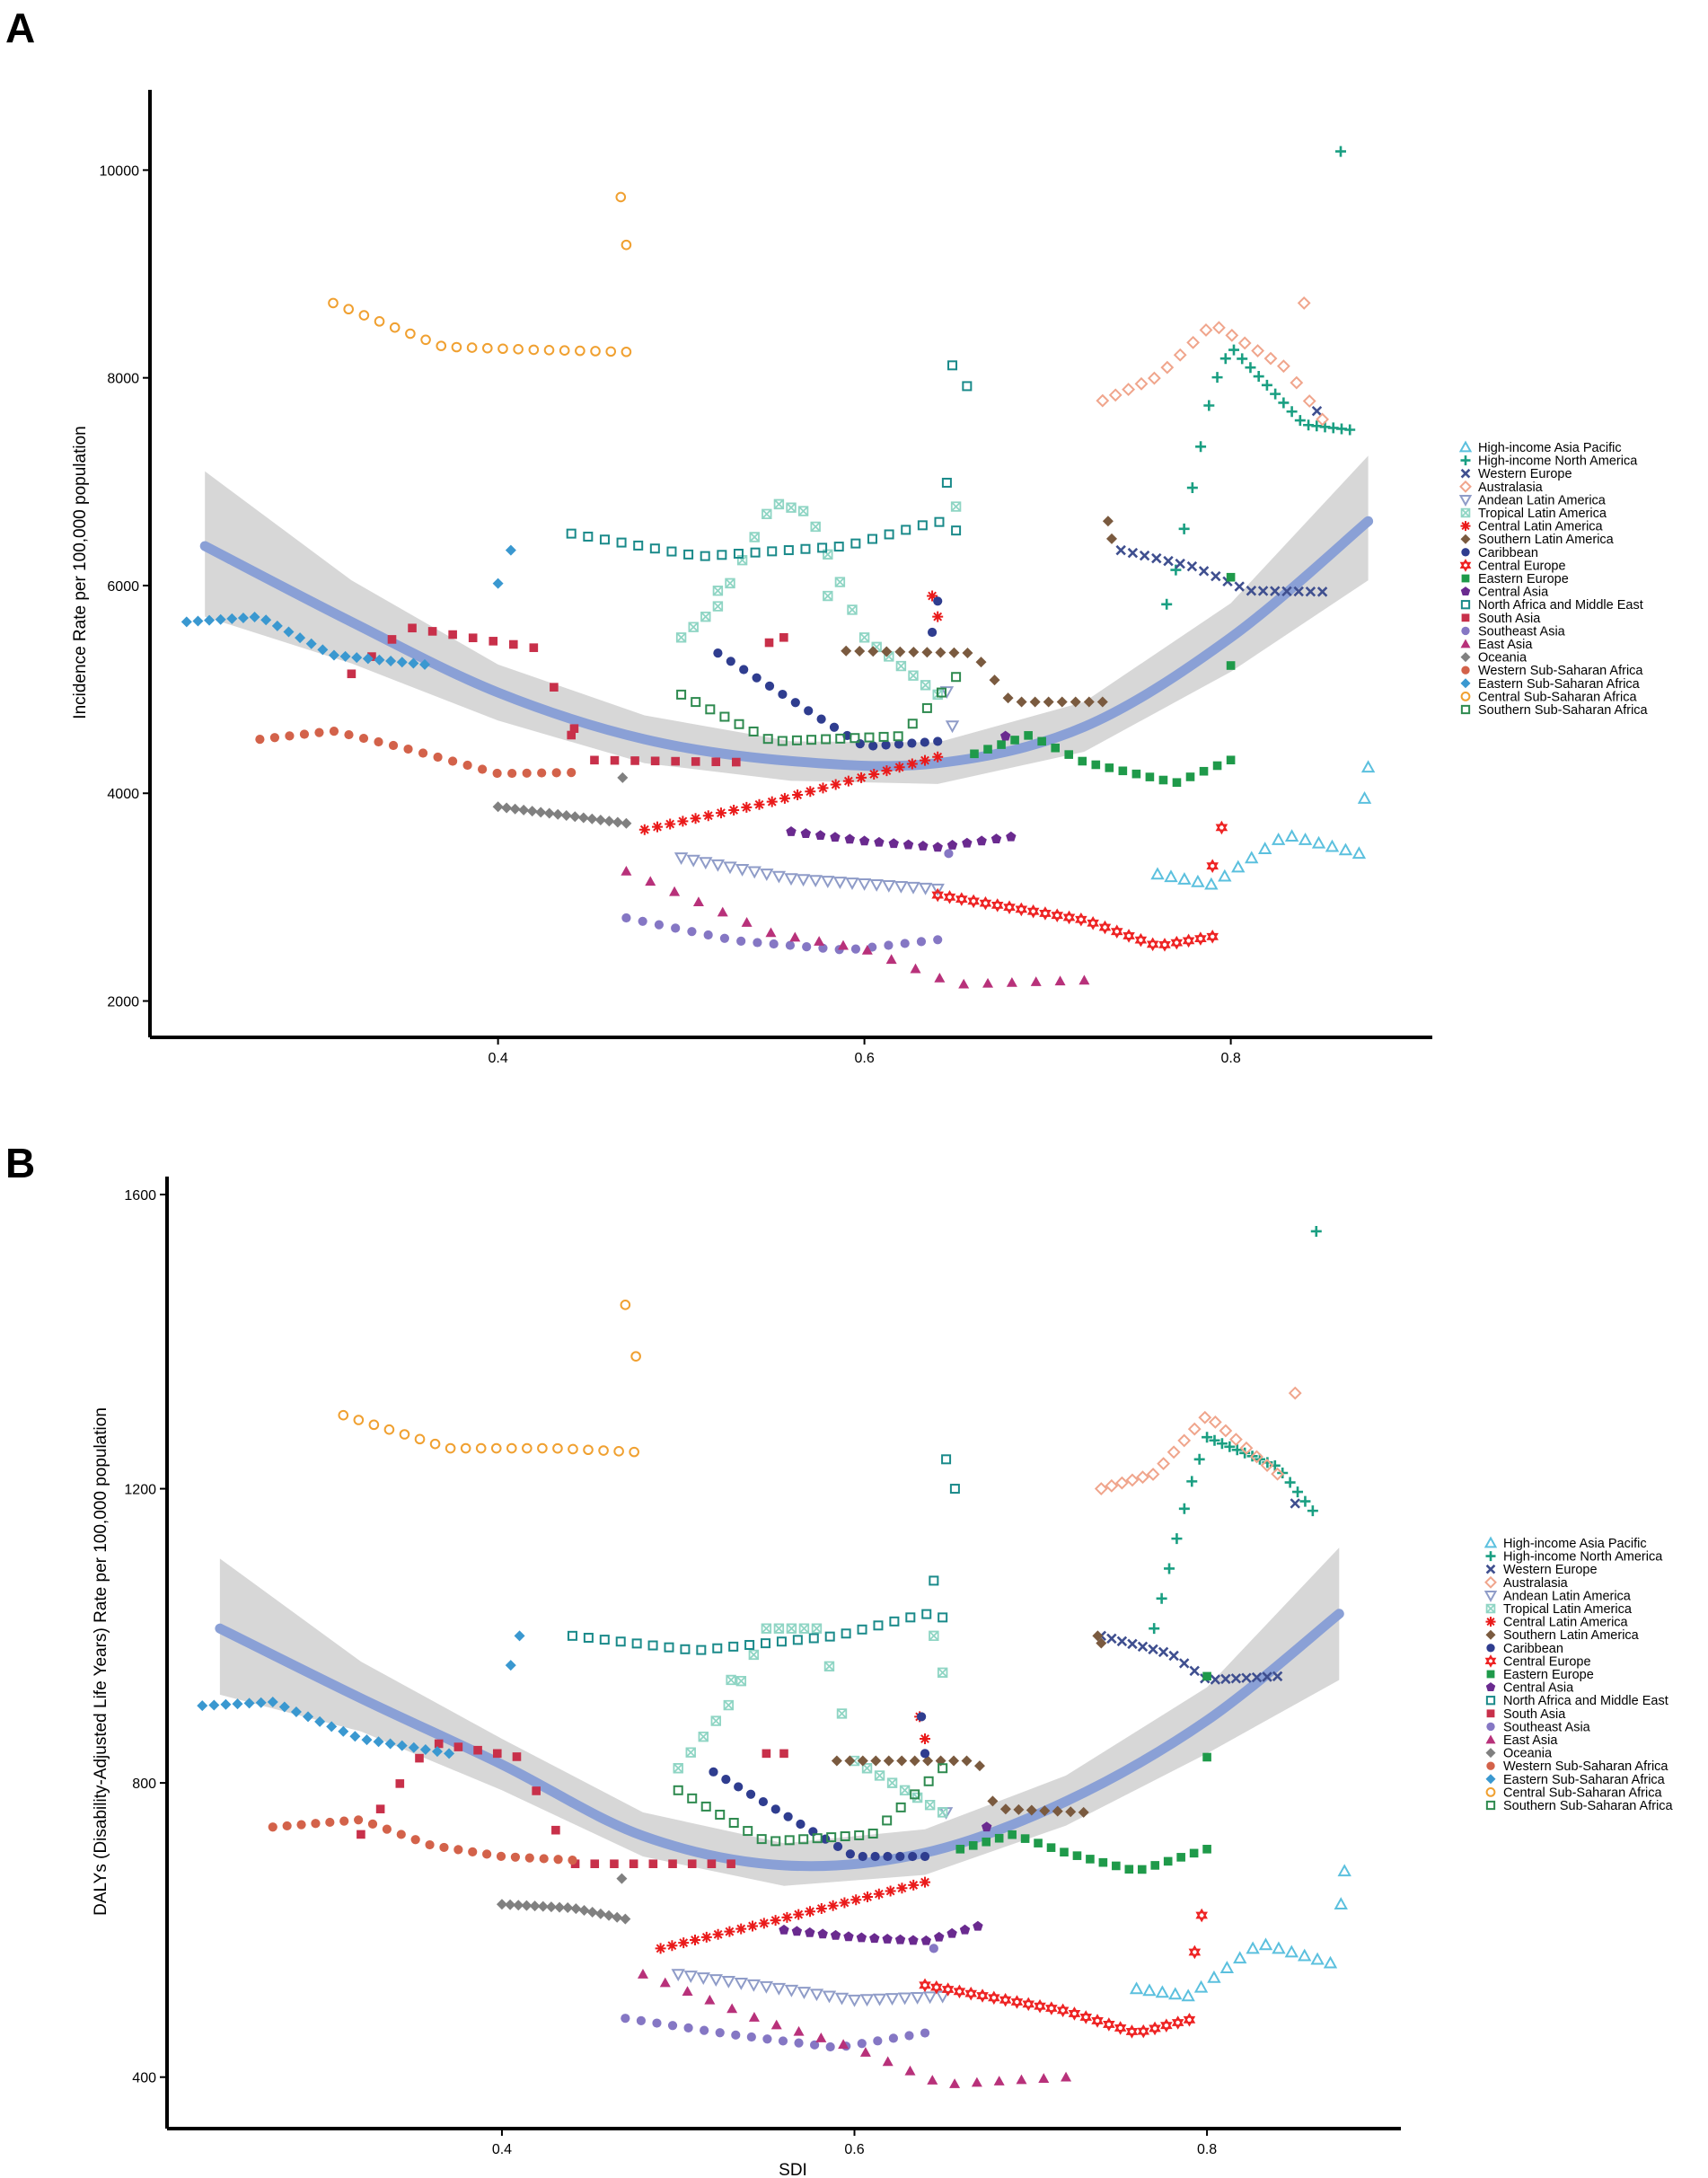  I want to click on chart-a-trend-line, so click(786, 644).